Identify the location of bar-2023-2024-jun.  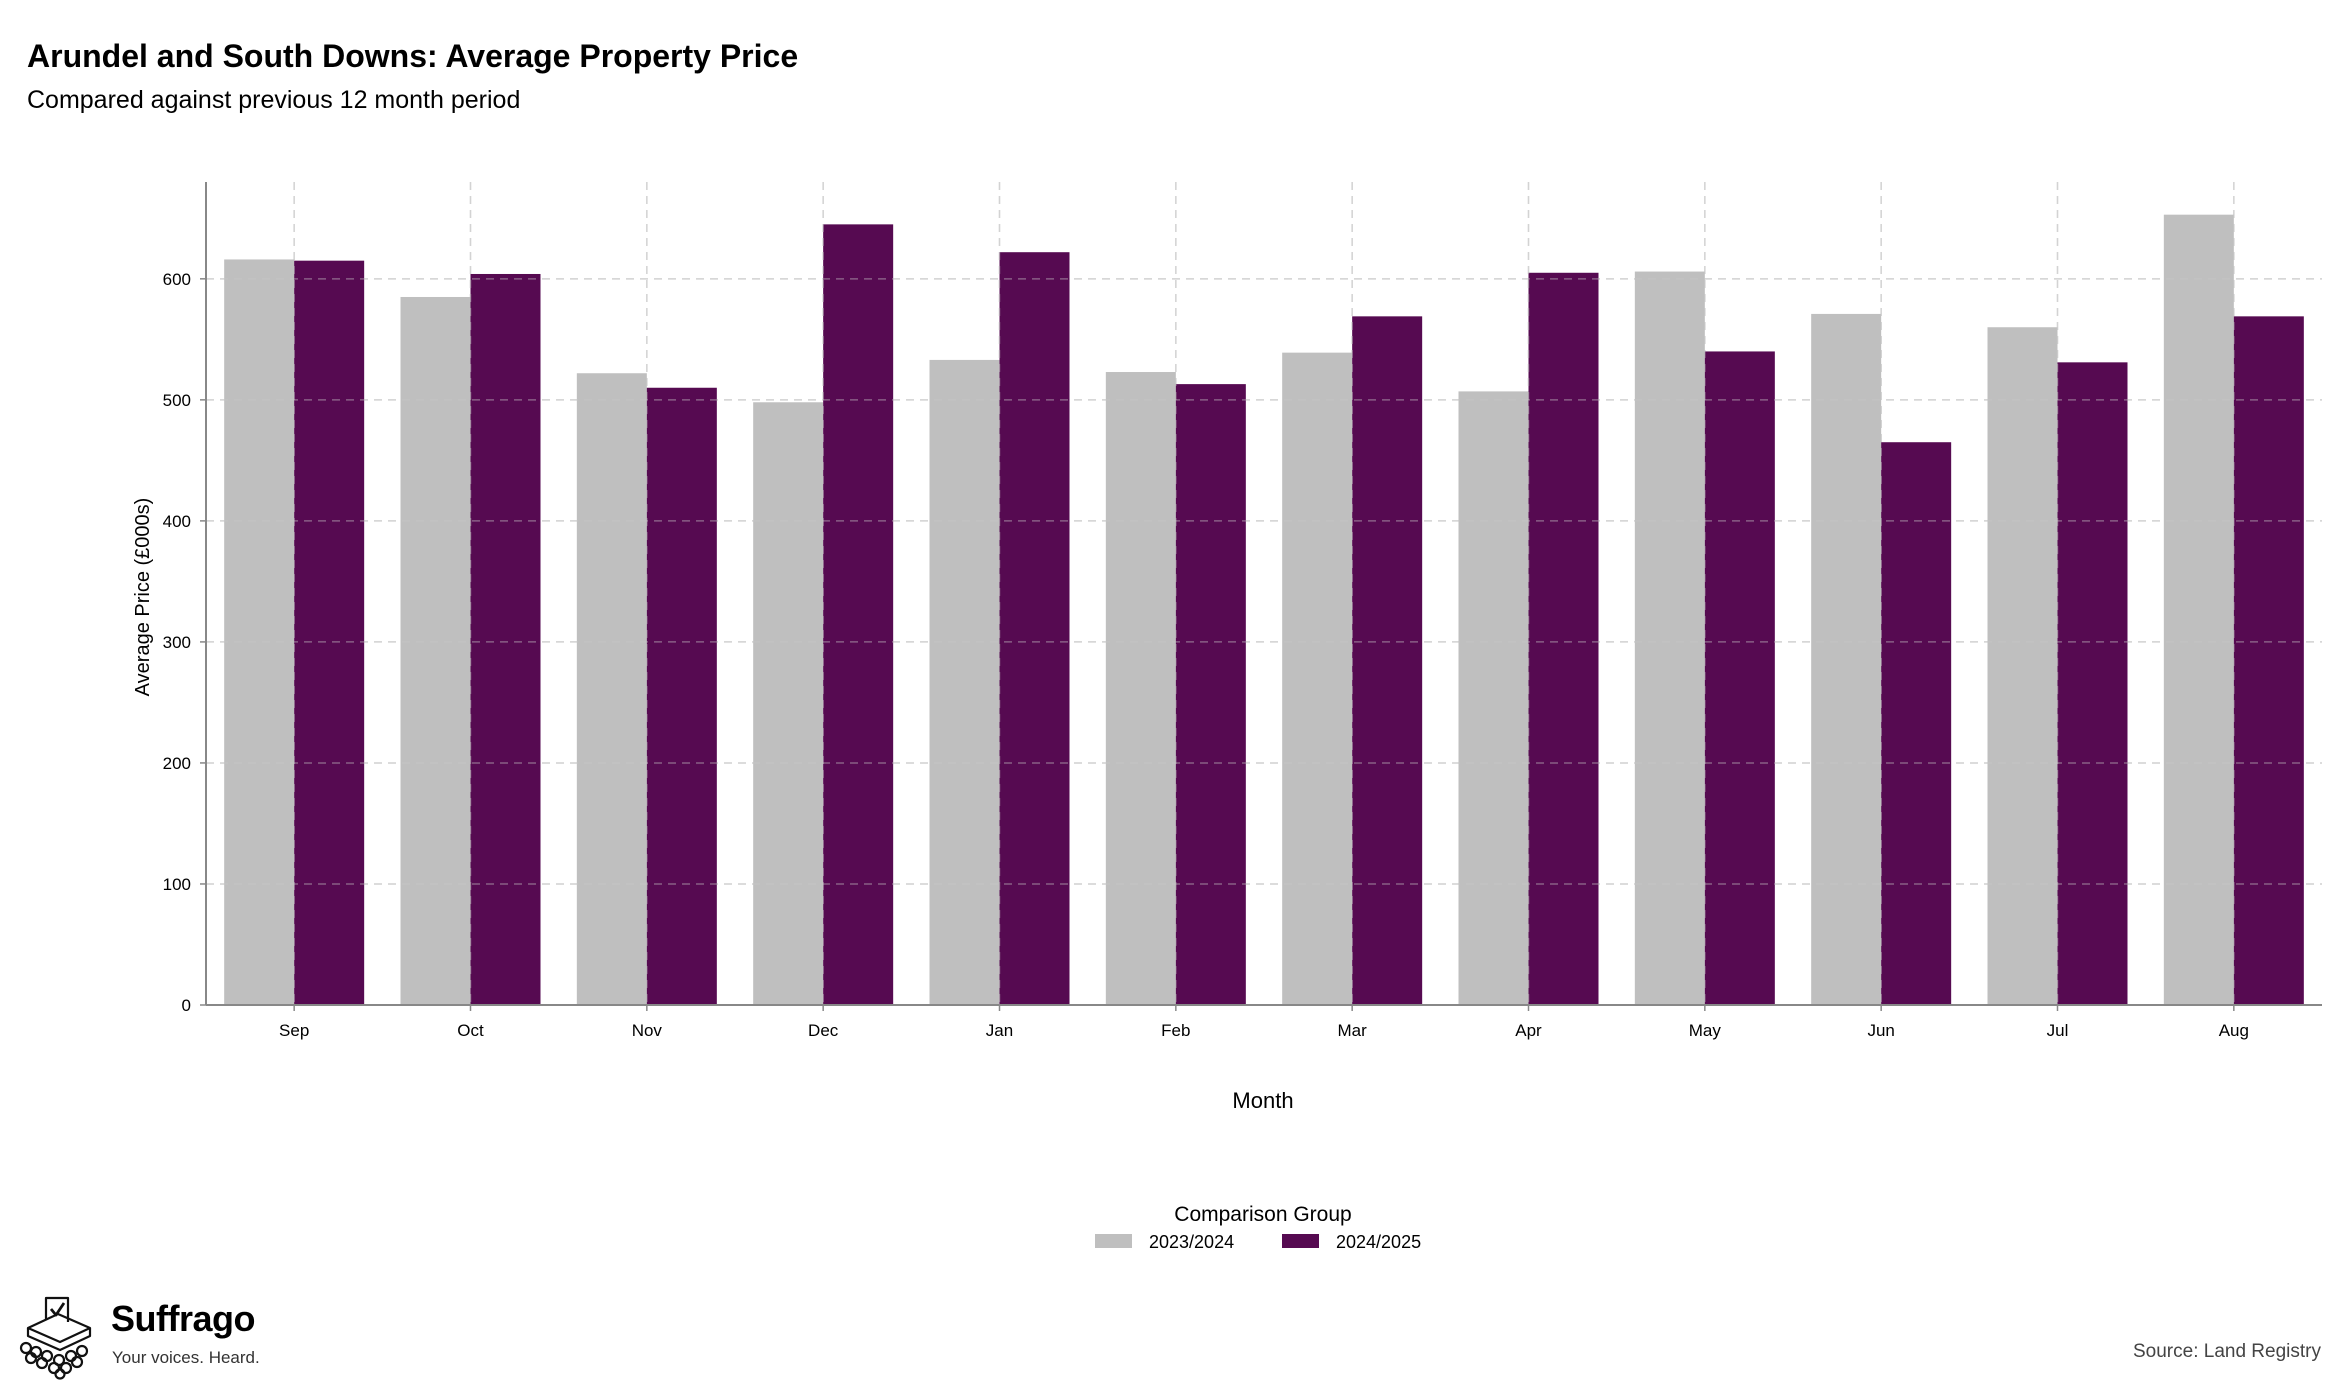
(1846, 659).